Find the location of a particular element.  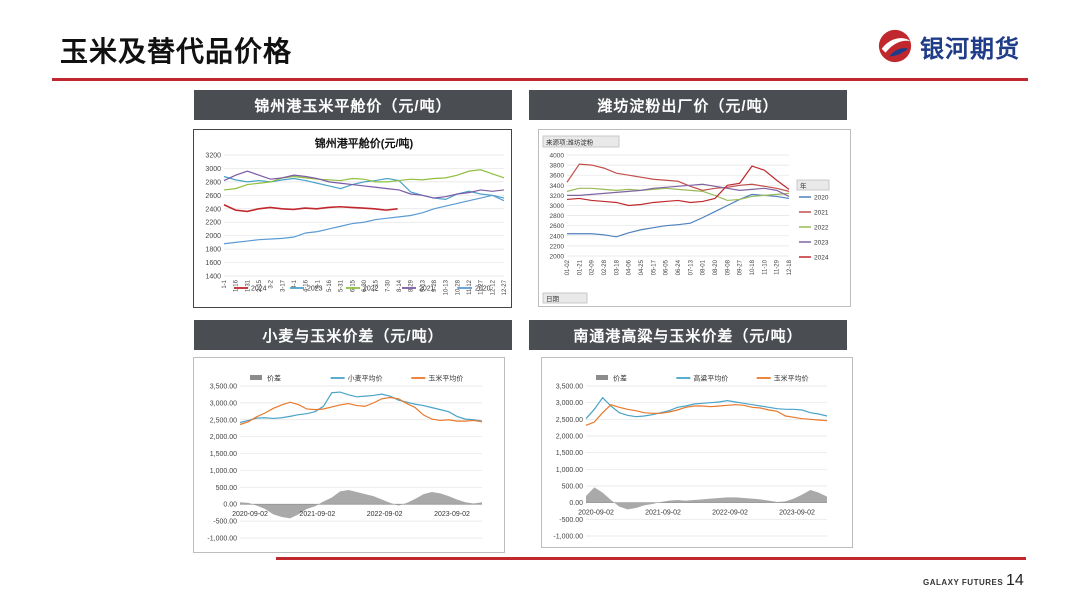

x-tick-label: 09-27 is located at coordinates (741, 267).